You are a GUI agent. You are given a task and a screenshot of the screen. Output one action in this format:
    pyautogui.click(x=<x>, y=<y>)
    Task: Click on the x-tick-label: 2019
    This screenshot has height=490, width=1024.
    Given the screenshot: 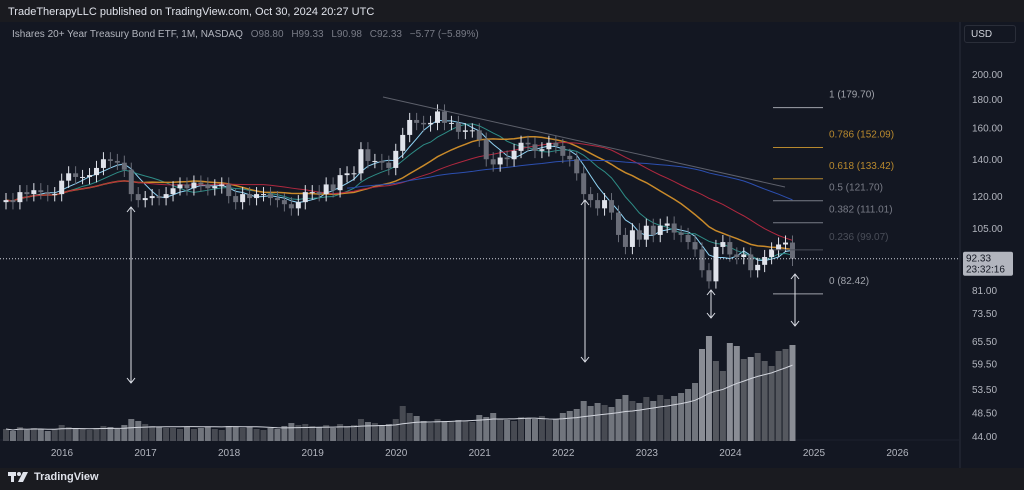 What is the action you would take?
    pyautogui.click(x=313, y=453)
    